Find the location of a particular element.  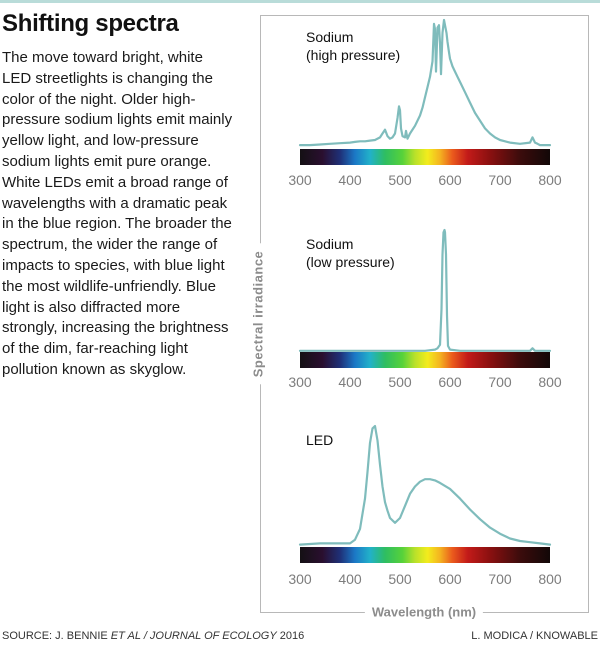

infographic-title: Shifting spectra is located at coordinates (90, 23).